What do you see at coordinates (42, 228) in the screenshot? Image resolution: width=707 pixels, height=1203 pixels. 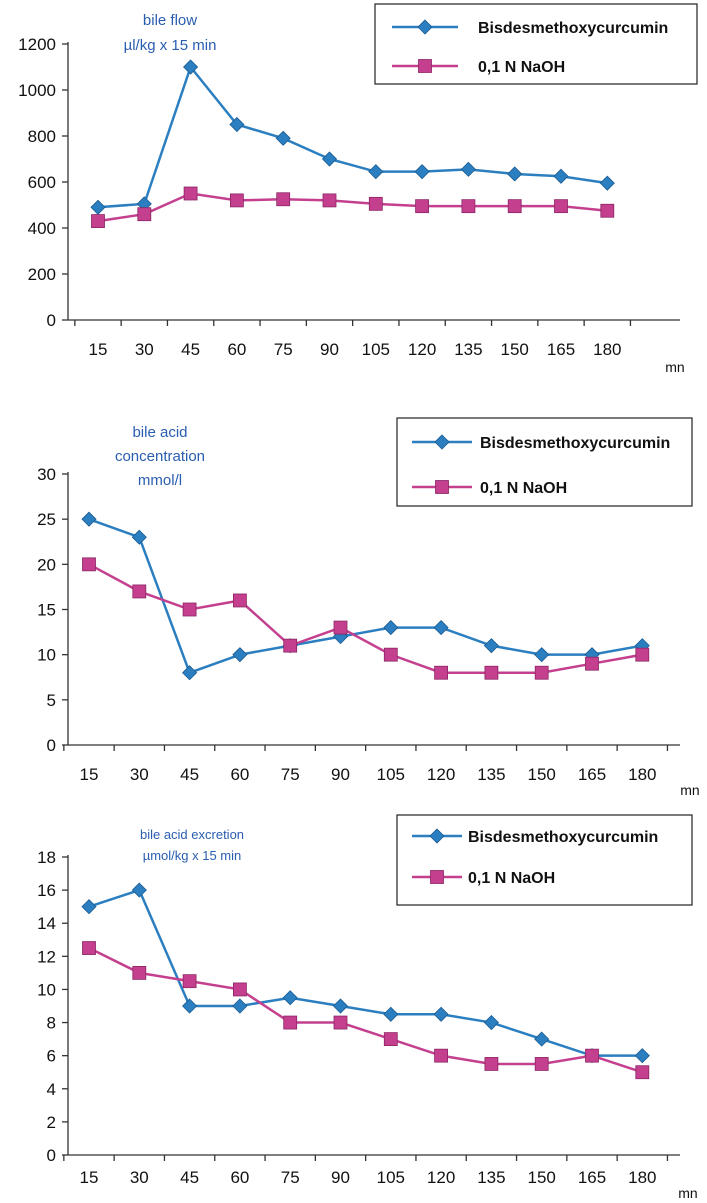 I see `y-tick-label: 400` at bounding box center [42, 228].